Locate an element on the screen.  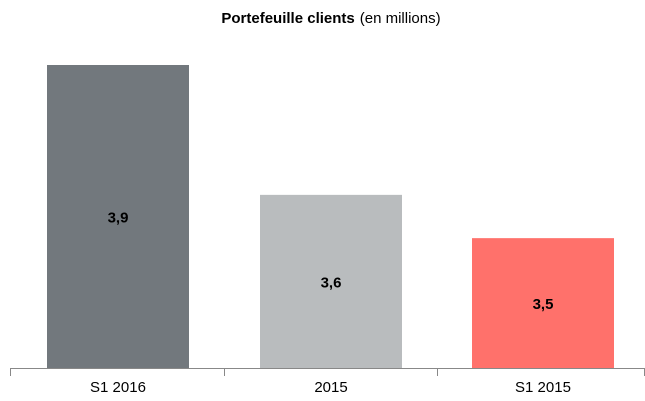
value-label: 3,6 is located at coordinates (331, 282).